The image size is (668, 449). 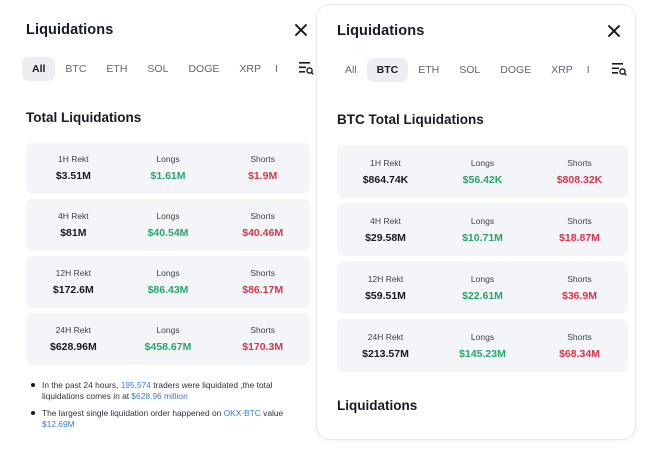 I want to click on shorts-column: Shorts $1.9M, so click(x=262, y=168).